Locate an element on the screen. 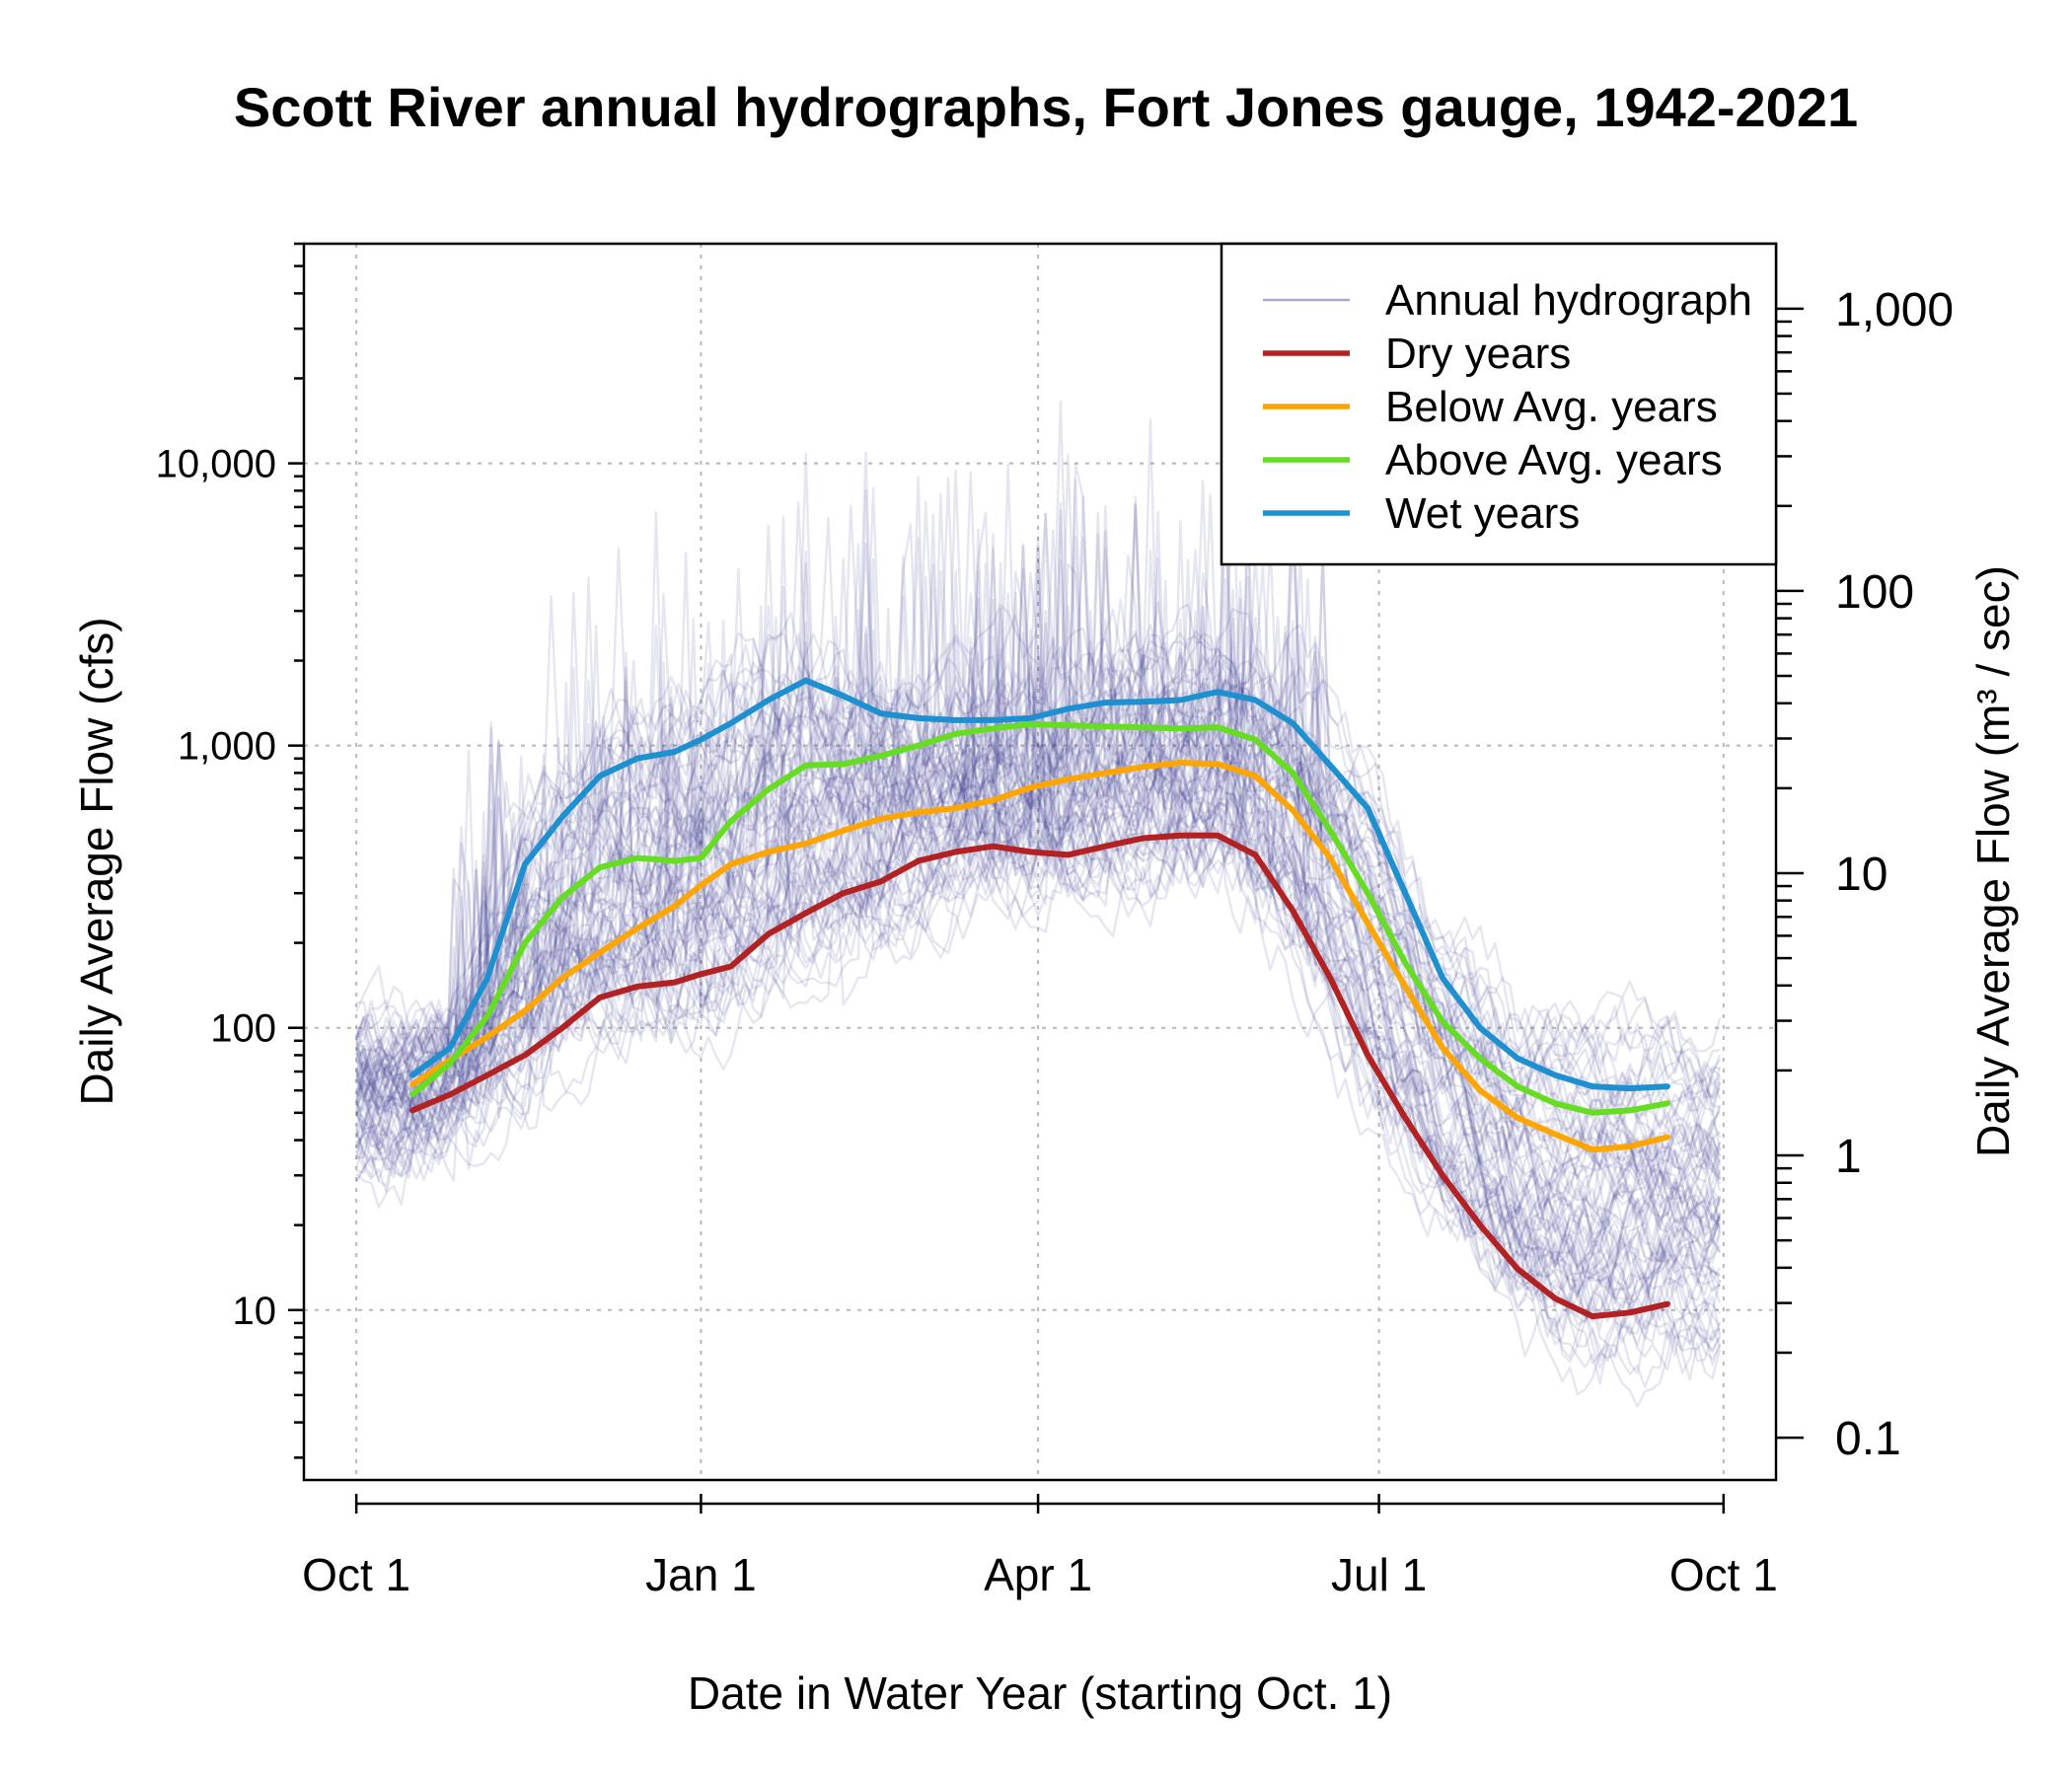 Image resolution: width=2072 pixels, height=1776 pixels. bottom-axis: Oct 1 Jan 1 Apr 1 Jul 1 Oct 1 is located at coordinates (1040, 1547).